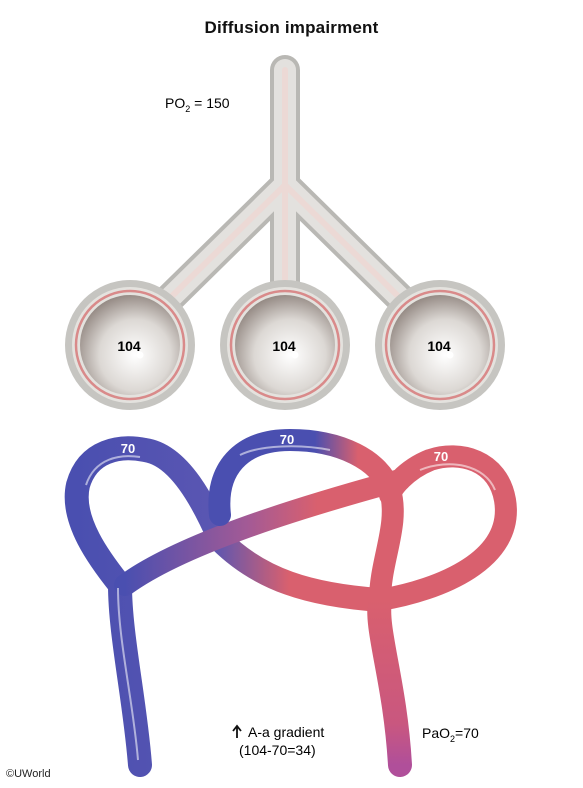  I want to click on capillary-value-middle: 70, so click(287, 439).